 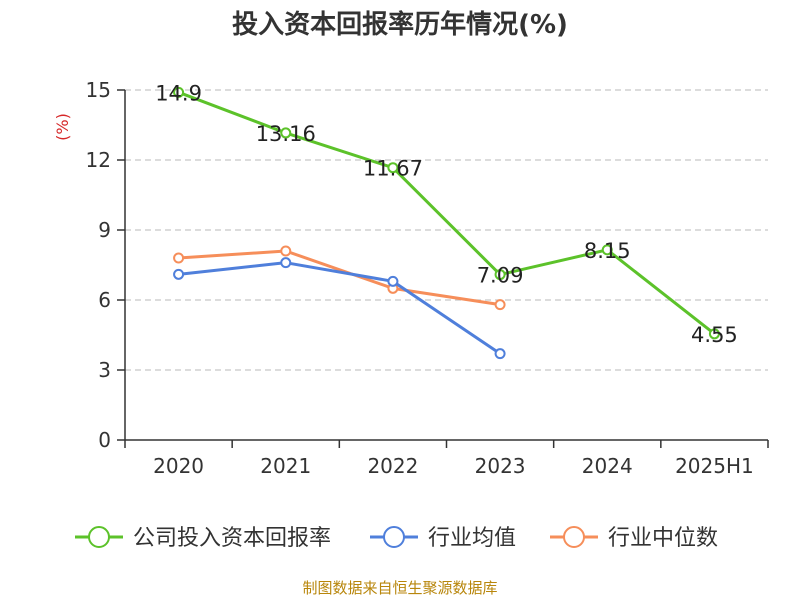 I want to click on legend: 公司投入资本回报率 行业均值 行业中位数, so click(x=396, y=538).